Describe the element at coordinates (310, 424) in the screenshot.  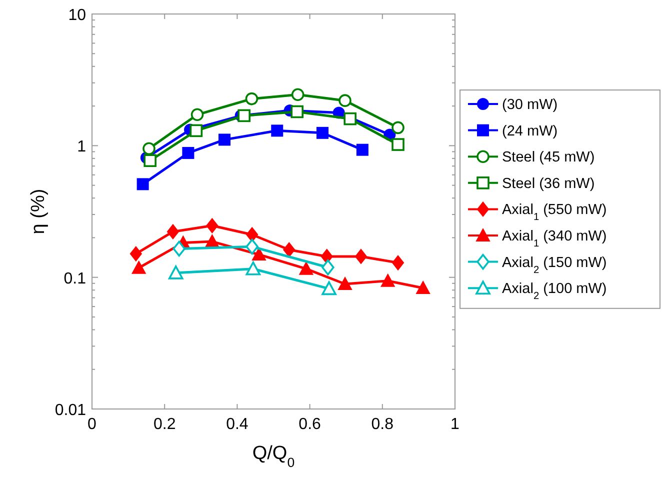
I see `x-tick-label: 0.6` at that location.